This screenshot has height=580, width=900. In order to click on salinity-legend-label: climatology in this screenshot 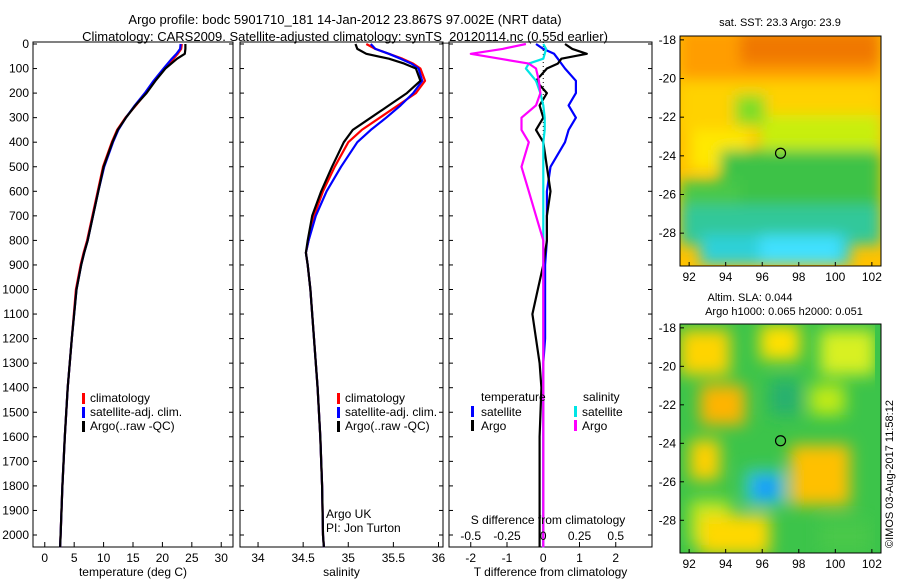, I will do `click(375, 398)`.